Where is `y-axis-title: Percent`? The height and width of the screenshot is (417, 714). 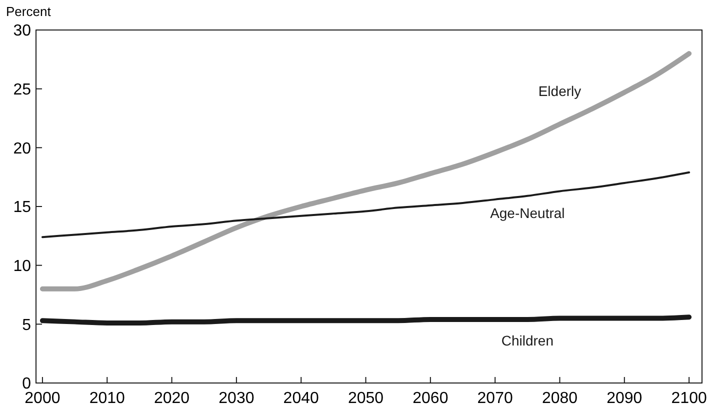
y-axis-title: Percent is located at coordinates (29, 11).